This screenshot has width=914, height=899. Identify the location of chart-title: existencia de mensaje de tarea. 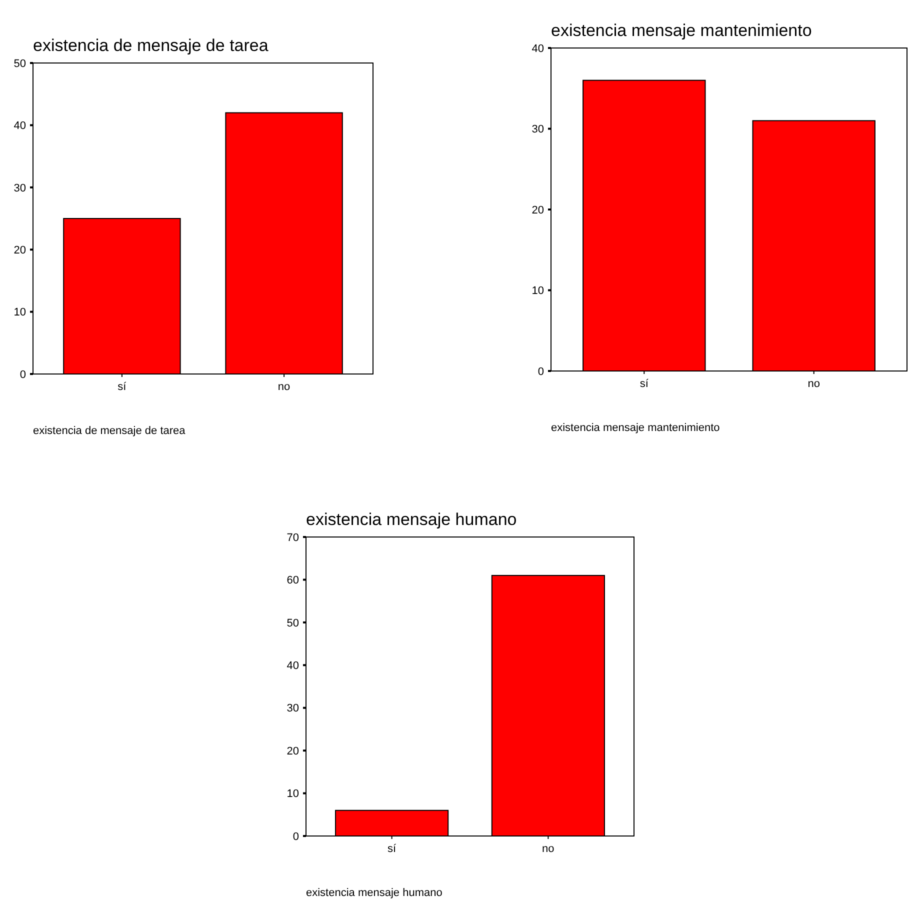
(151, 45).